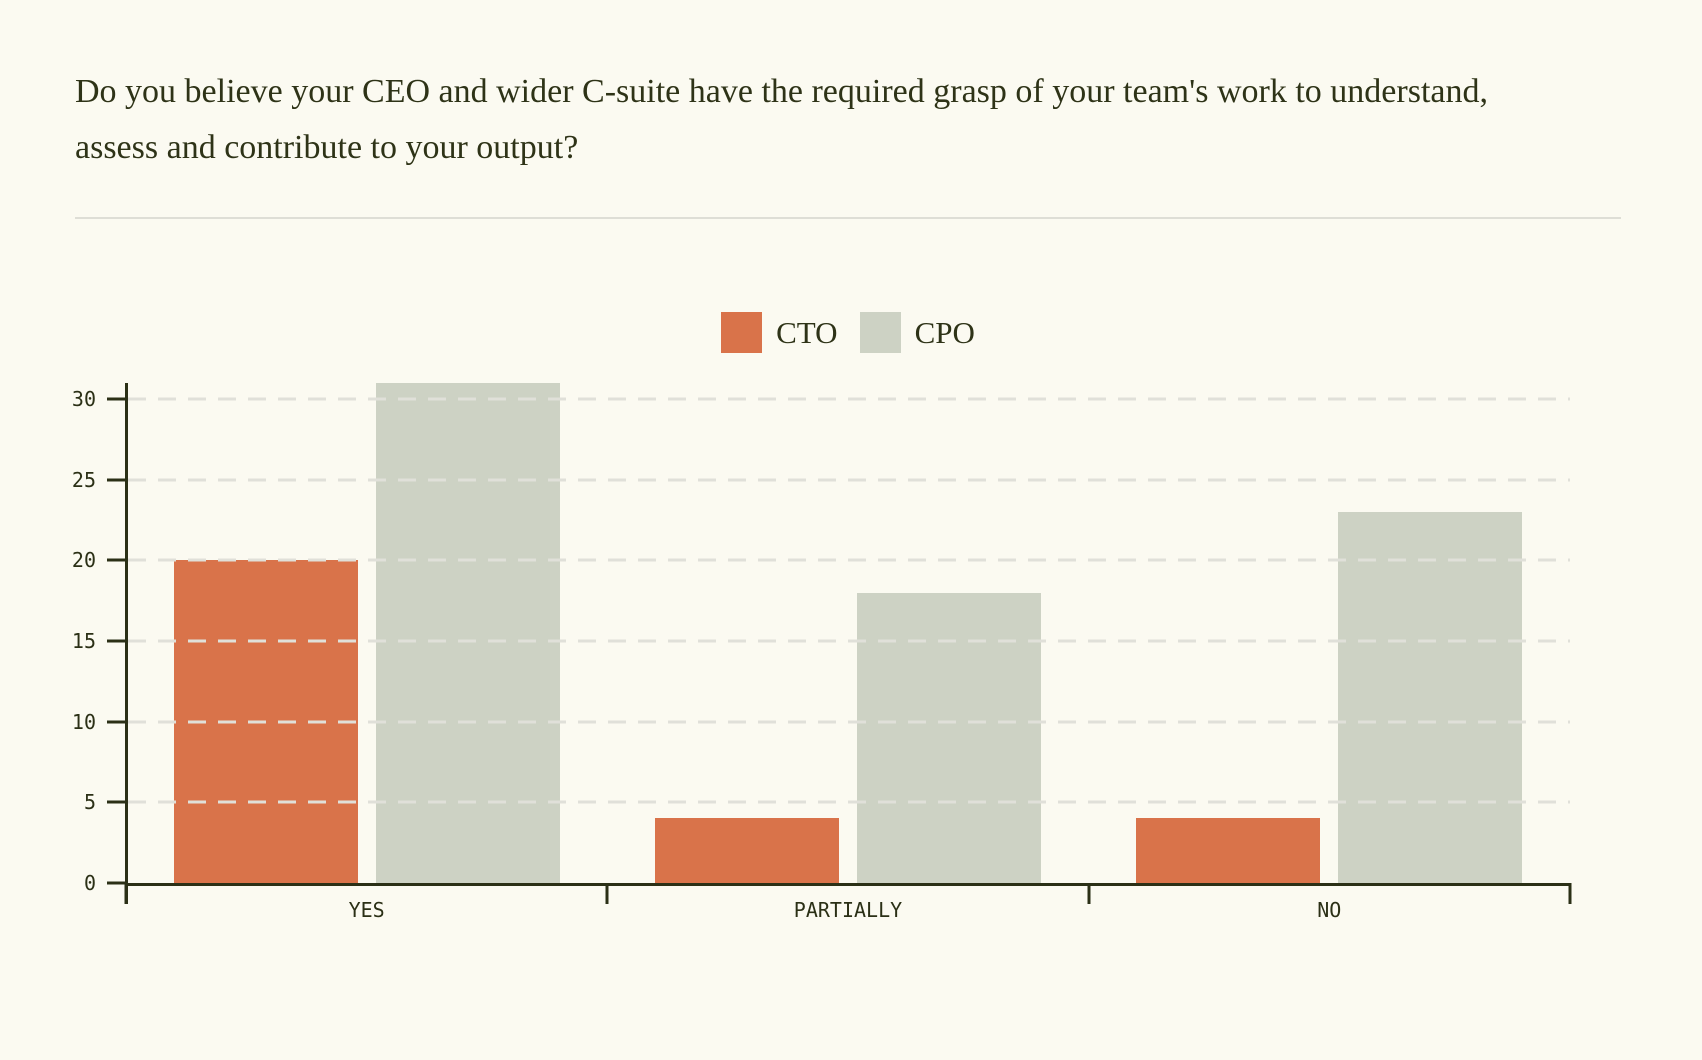  Describe the element at coordinates (366, 633) in the screenshot. I see `bar-group-yes` at that location.